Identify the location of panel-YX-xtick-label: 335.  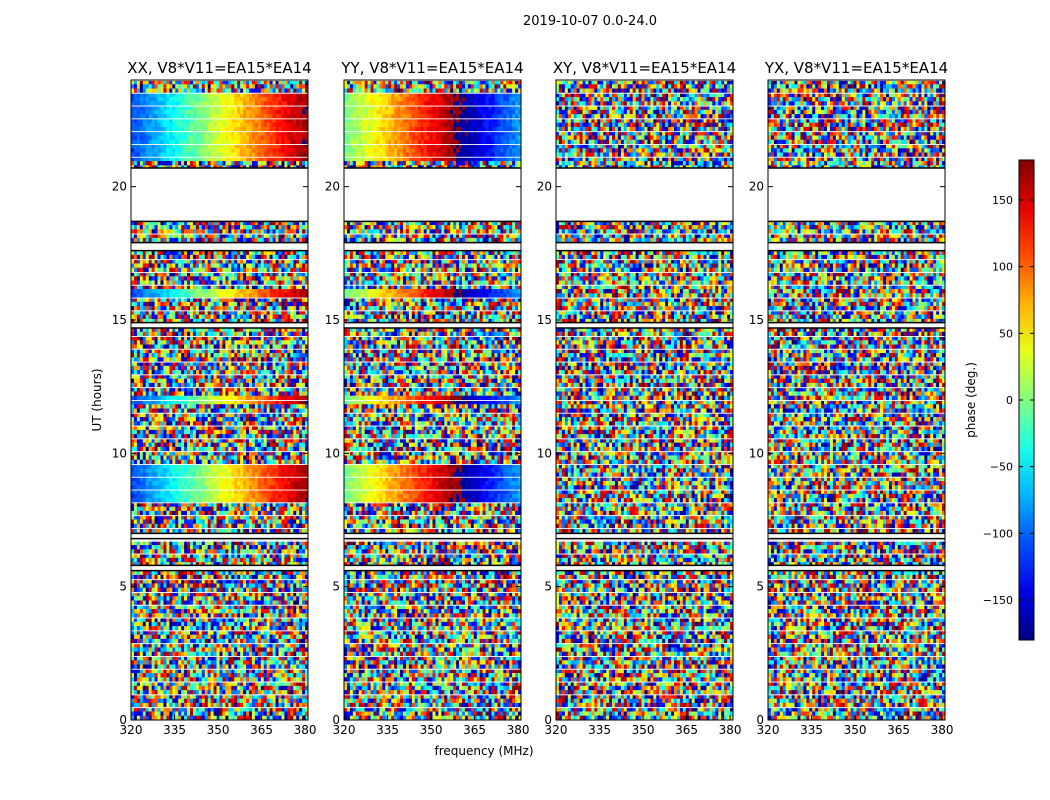
(811, 730).